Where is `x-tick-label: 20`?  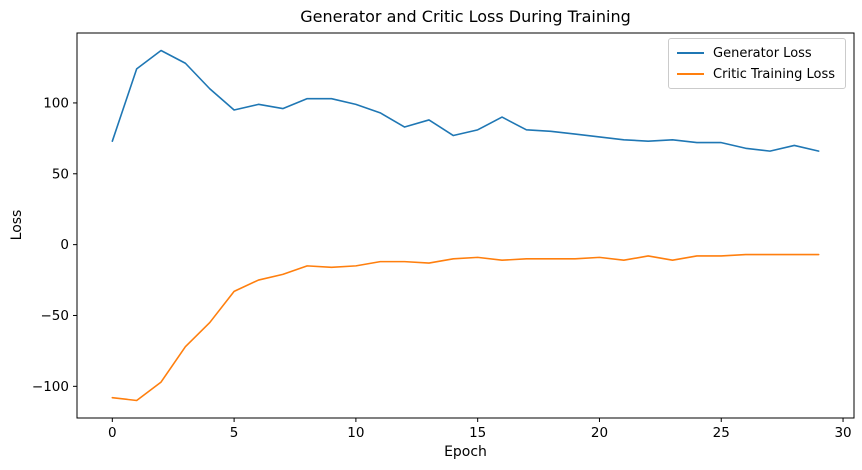 x-tick-label: 20 is located at coordinates (599, 433).